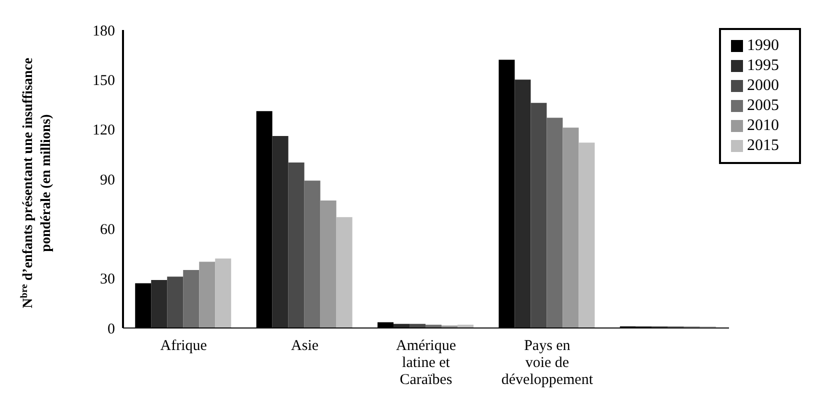 The image size is (829, 400). I want to click on x-tick-label: Amérique latine et Caraïbes, so click(426, 363).